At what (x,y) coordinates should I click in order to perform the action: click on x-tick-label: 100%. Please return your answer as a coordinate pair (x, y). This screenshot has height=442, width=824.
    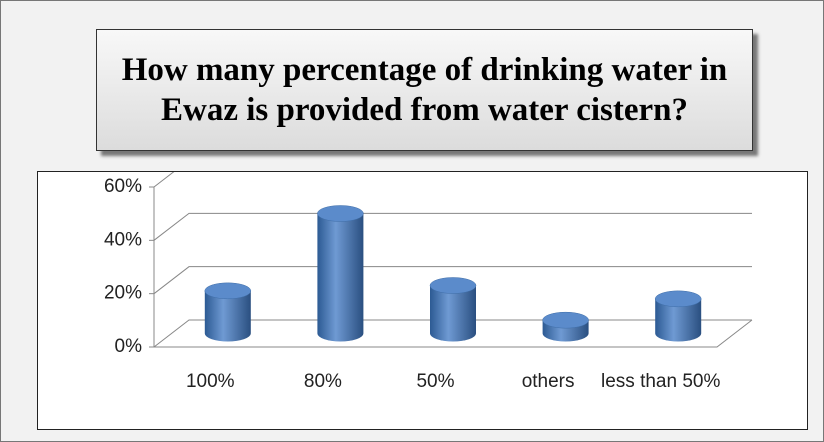
    Looking at the image, I should click on (210, 381).